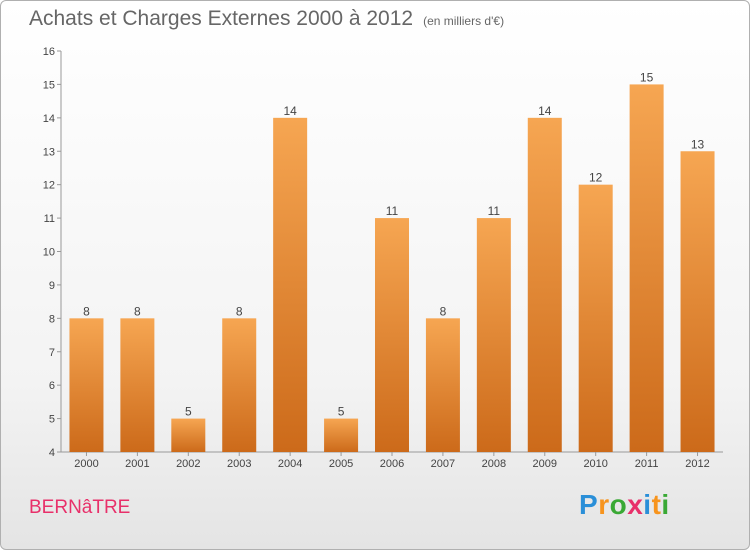 The image size is (750, 550). Describe the element at coordinates (290, 464) in the screenshot. I see `x-tick-label: 2004` at that location.